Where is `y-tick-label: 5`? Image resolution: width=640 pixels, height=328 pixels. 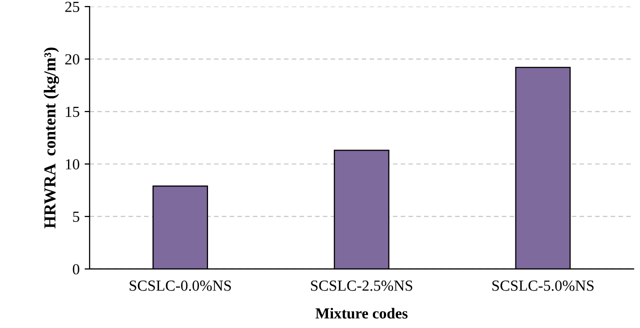 y-tick-label: 5 is located at coordinates (76, 217).